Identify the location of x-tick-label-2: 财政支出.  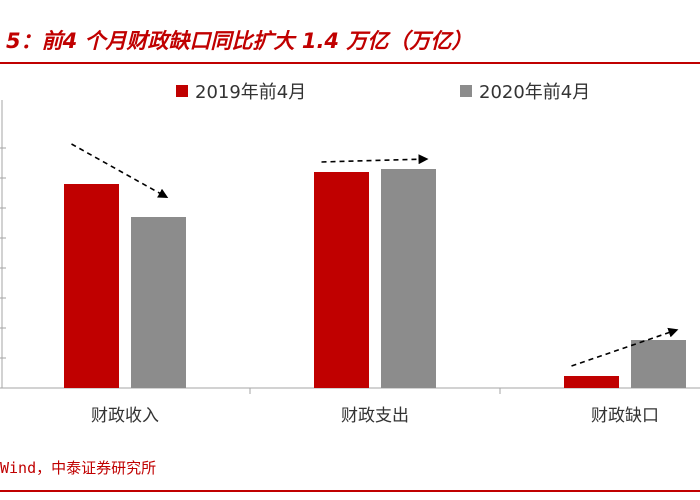
(375, 416).